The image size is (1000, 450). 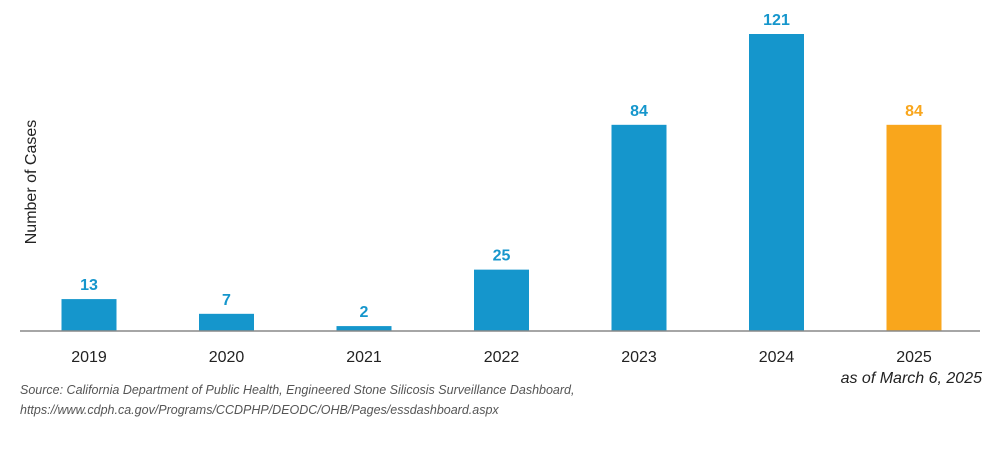 What do you see at coordinates (89, 357) in the screenshot?
I see `category-label-2019: 2019` at bounding box center [89, 357].